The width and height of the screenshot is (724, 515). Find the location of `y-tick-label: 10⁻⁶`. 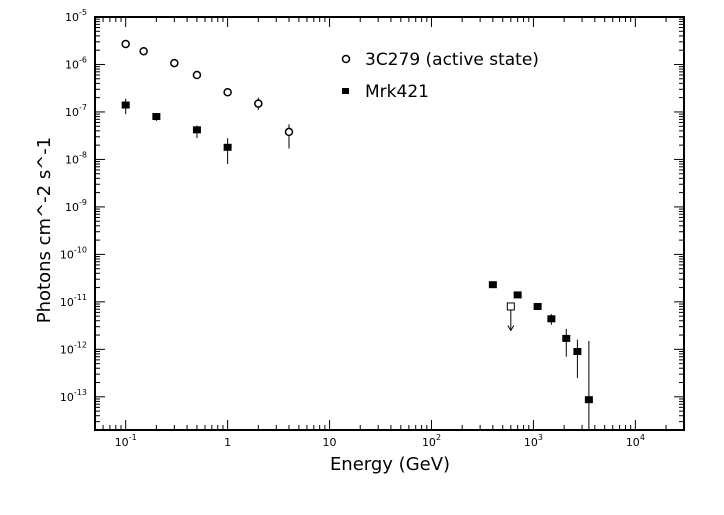

y-tick-label: 10⁻⁶ is located at coordinates (76, 63).